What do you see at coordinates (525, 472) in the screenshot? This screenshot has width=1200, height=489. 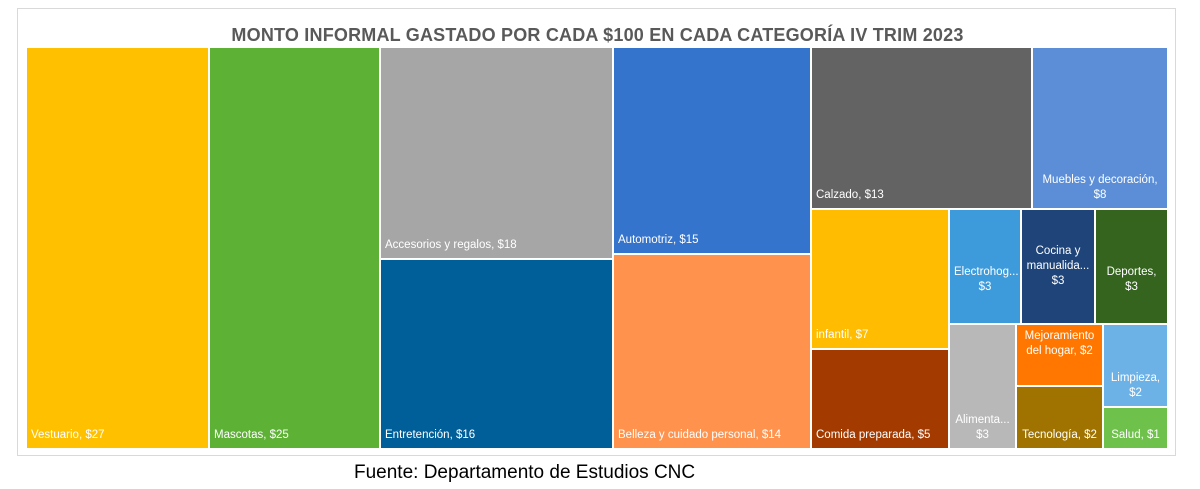 I see `source-note: Fuente: Departamento de Estudios CNC` at bounding box center [525, 472].